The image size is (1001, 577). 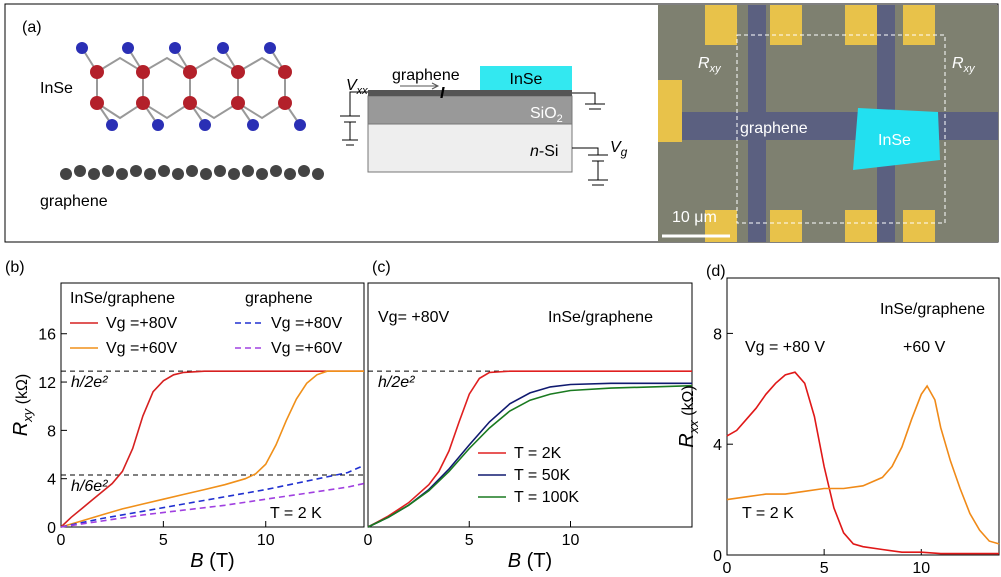 I want to click on panel-label: (c), so click(x=381, y=267).